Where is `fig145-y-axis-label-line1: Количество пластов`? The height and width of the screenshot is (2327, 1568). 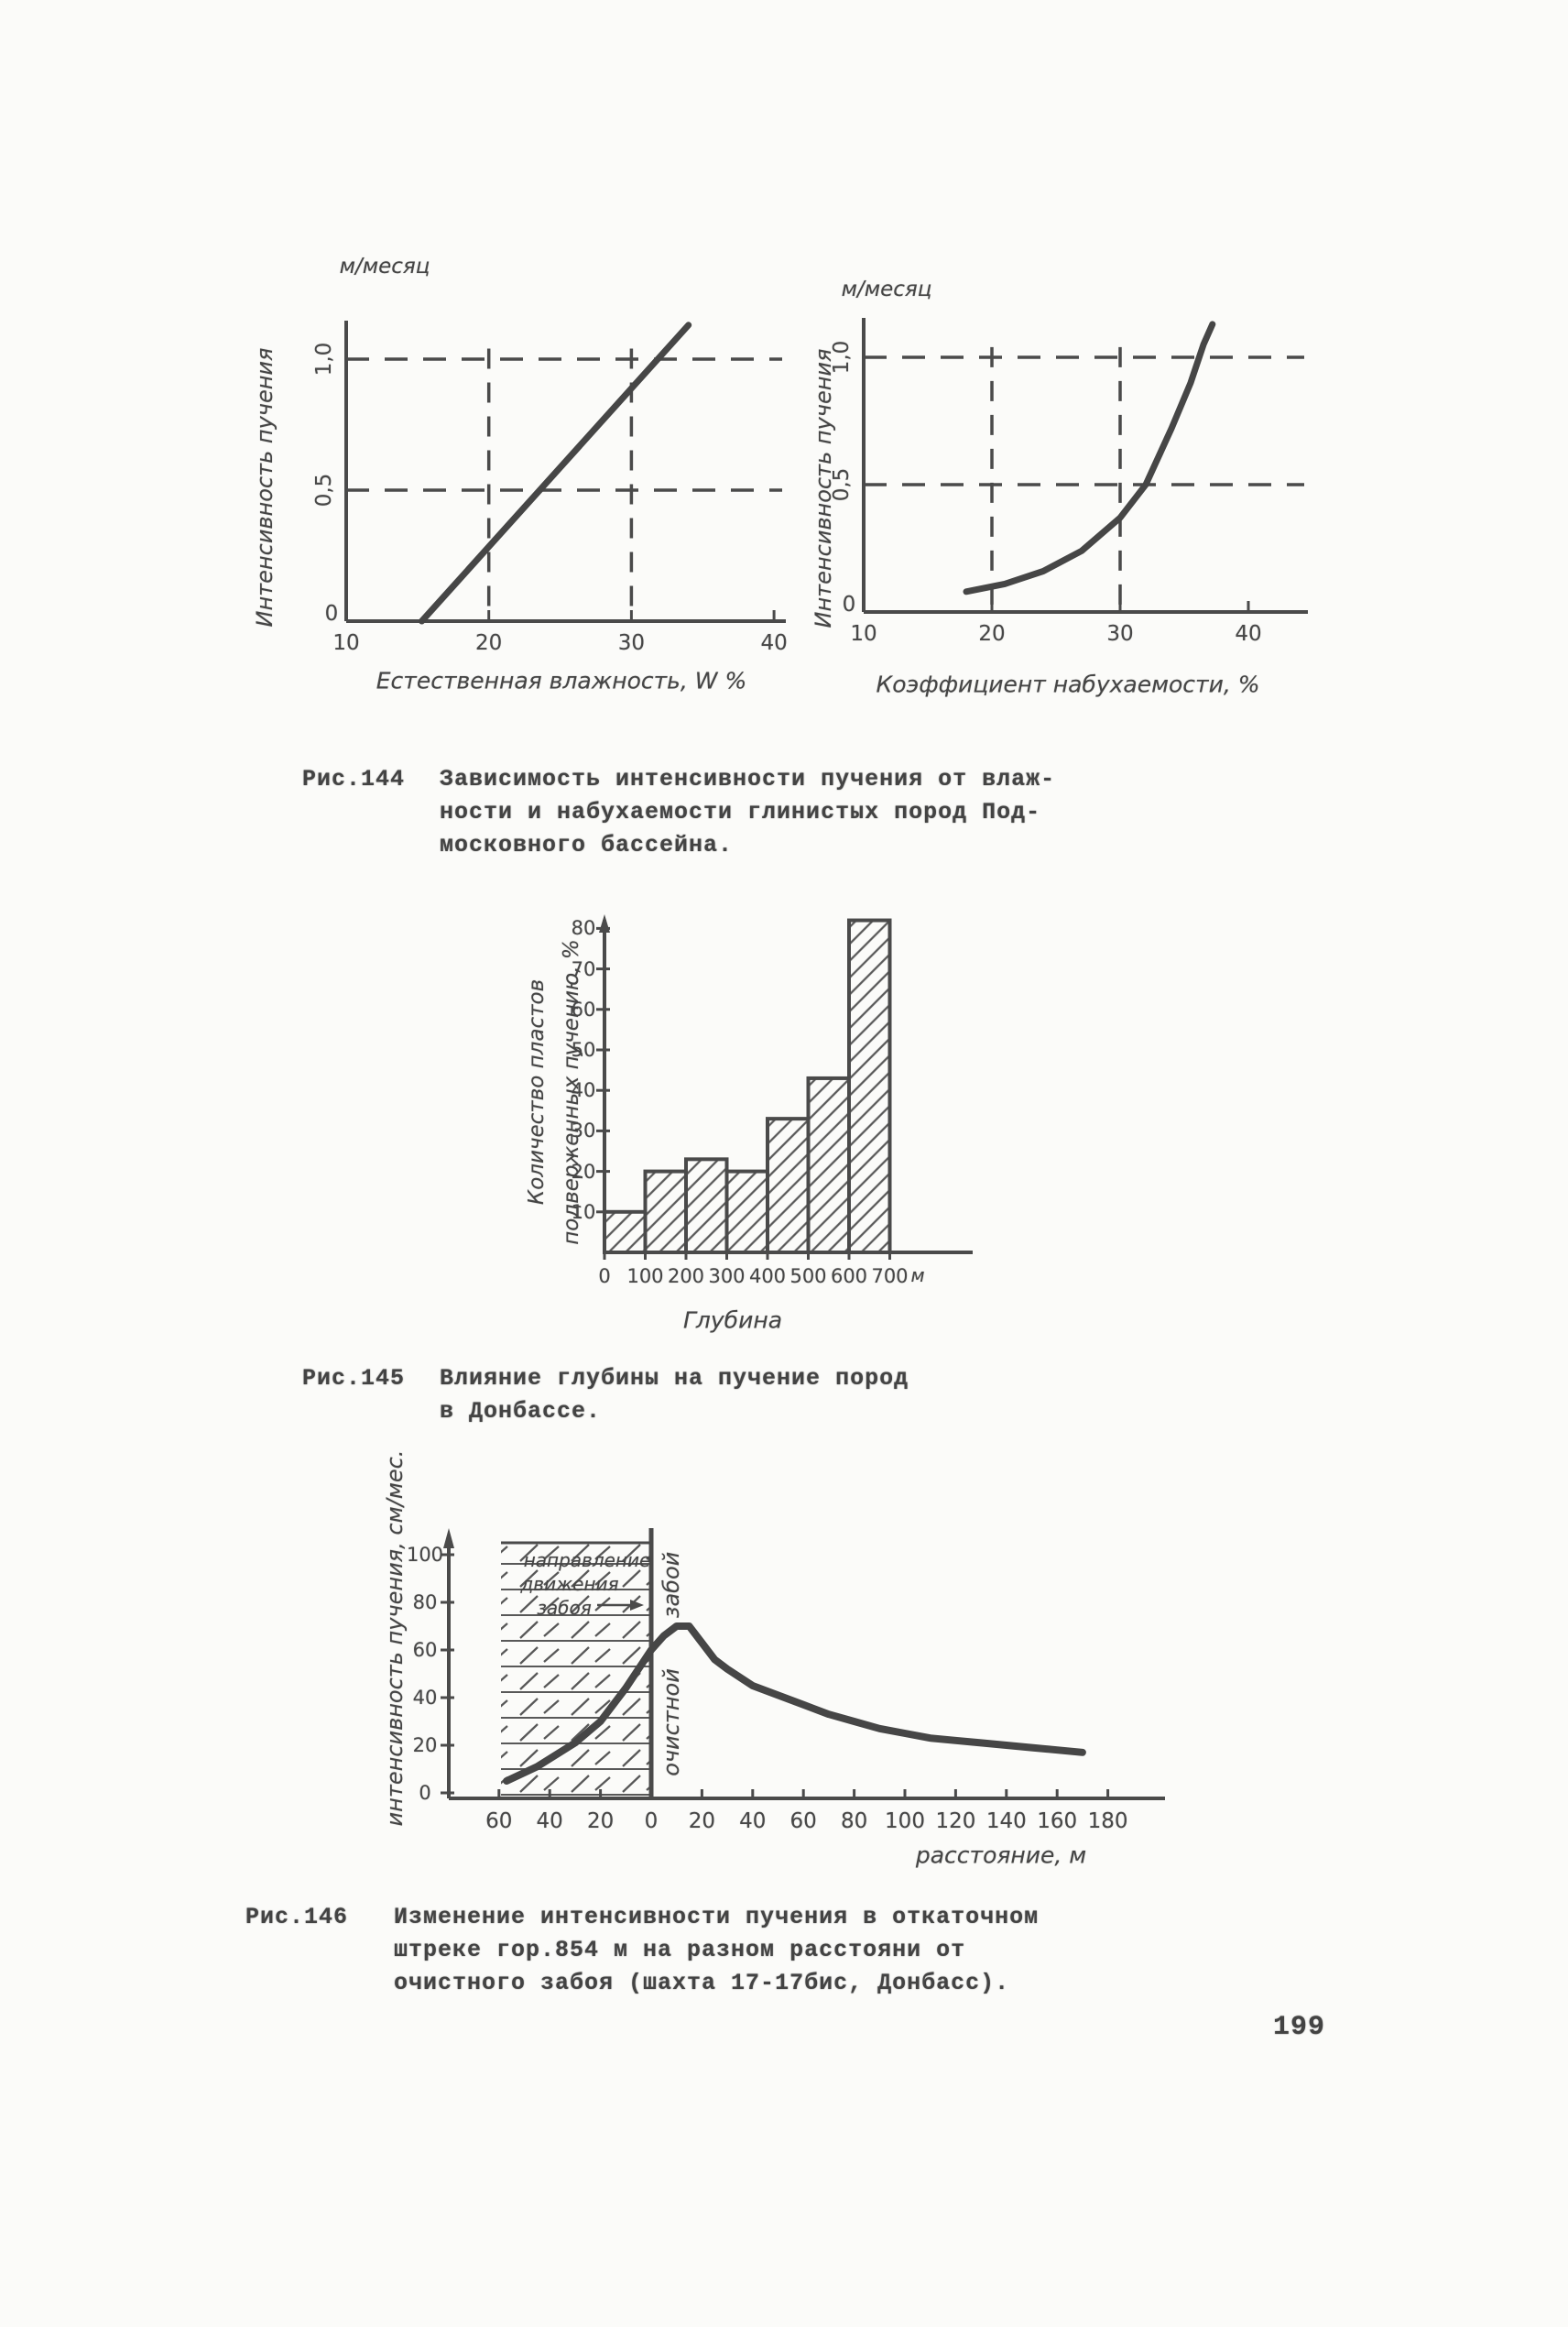 fig145-y-axis-label-line1: Количество пластов is located at coordinates (537, 1092).